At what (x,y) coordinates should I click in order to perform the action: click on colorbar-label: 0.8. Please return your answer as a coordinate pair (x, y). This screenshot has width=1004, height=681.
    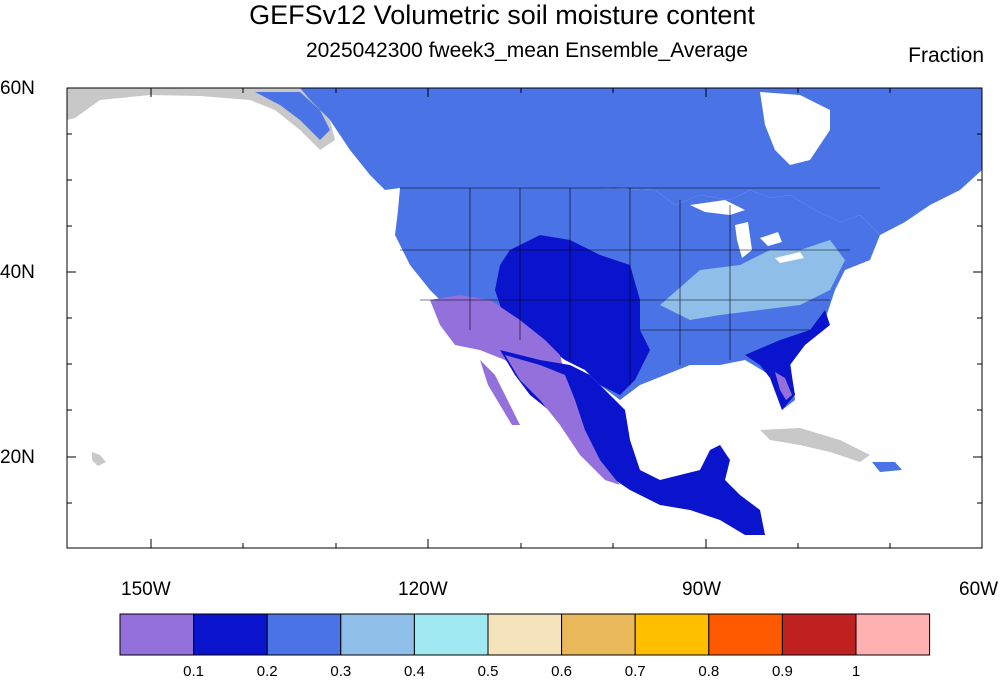
    Looking at the image, I should click on (709, 671).